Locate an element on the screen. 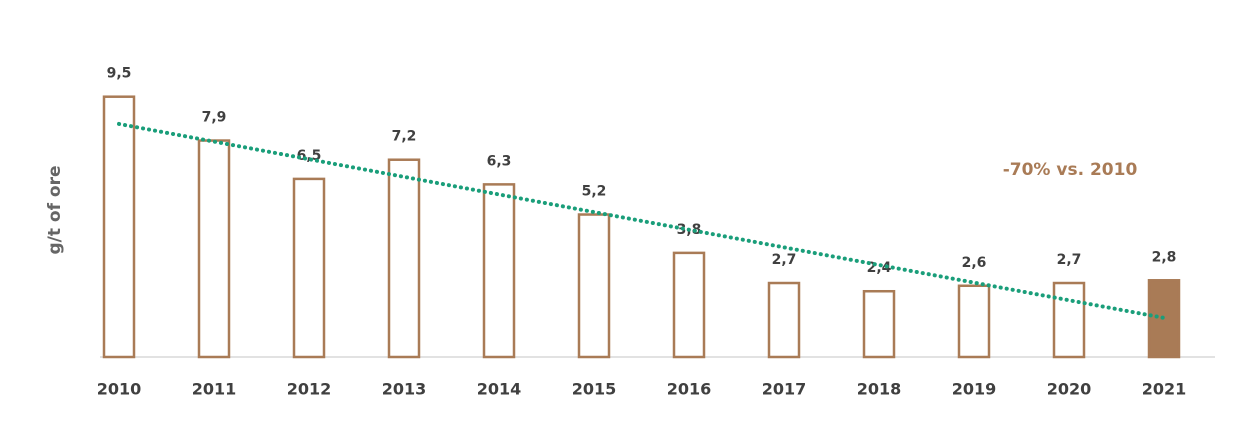  x-tick-label: 2014 is located at coordinates (499, 389).